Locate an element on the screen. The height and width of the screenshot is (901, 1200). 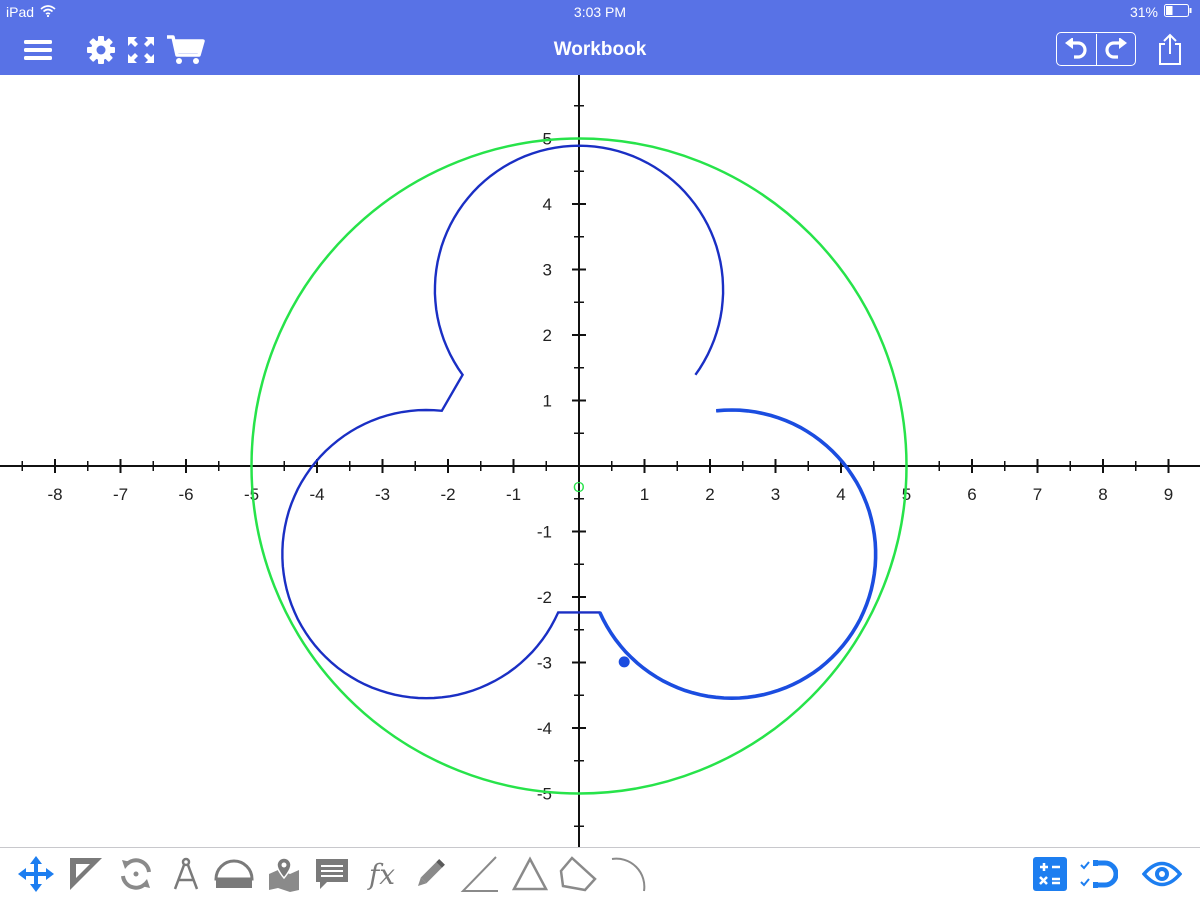
pencil-icon is located at coordinates (430, 874).